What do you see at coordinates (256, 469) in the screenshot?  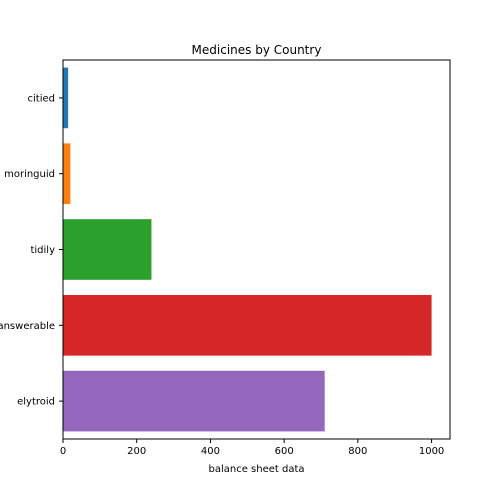 I see `x-axis-label: balance sheet data` at bounding box center [256, 469].